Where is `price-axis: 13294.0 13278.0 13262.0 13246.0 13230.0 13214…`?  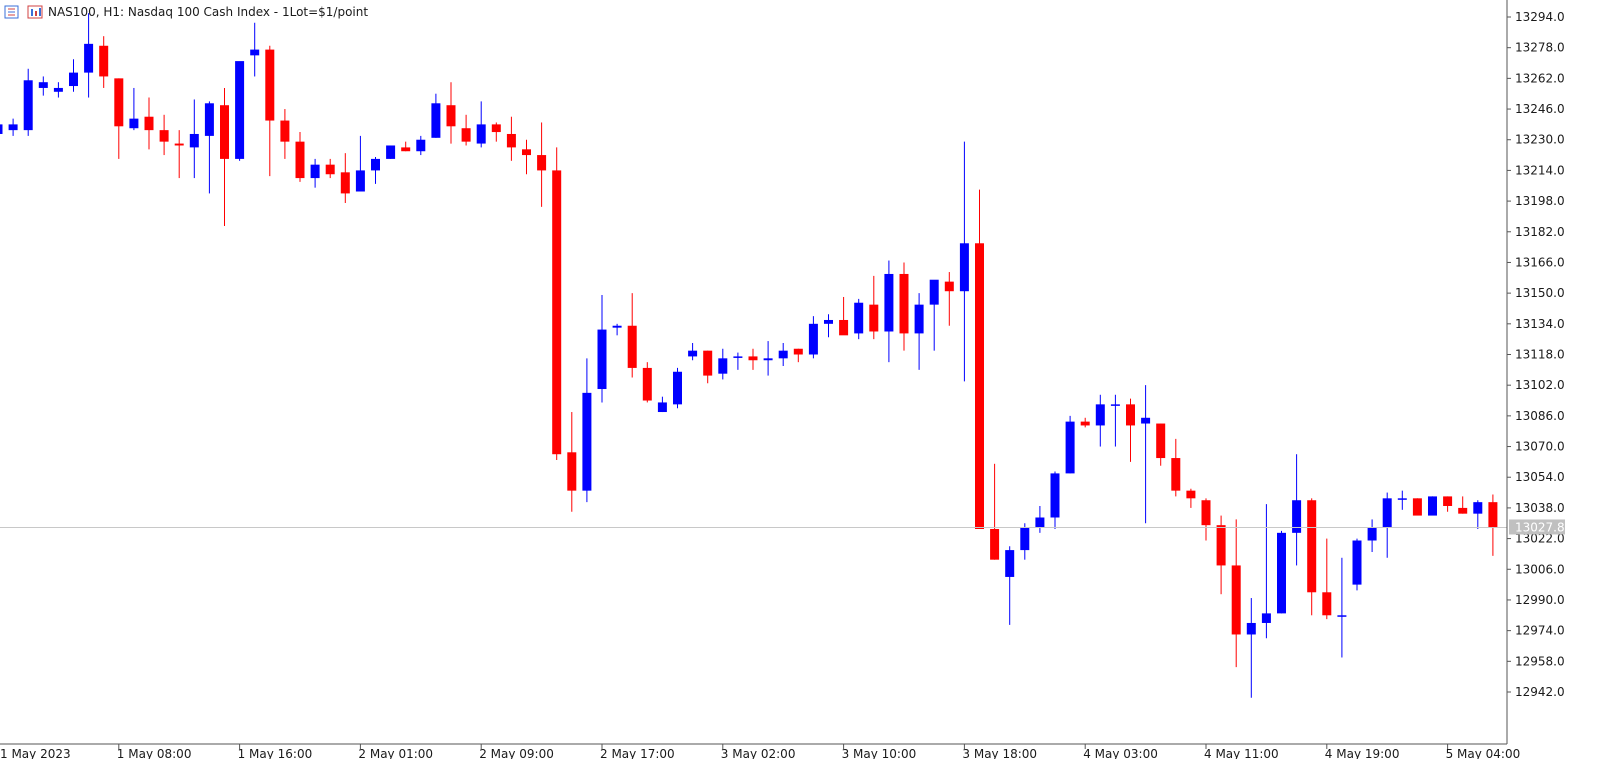
price-axis: 13294.0 13278.0 13262.0 13246.0 13230.0 13214… is located at coordinates (1536, 354).